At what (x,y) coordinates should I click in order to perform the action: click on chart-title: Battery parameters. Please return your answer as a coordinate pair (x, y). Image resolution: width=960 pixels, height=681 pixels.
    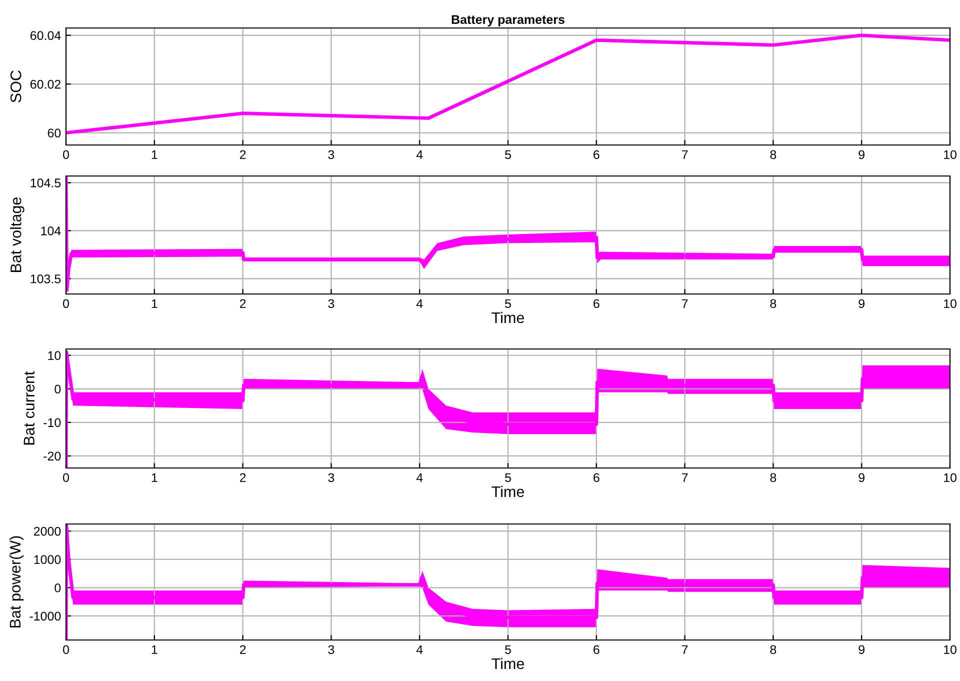
    Looking at the image, I should click on (508, 20).